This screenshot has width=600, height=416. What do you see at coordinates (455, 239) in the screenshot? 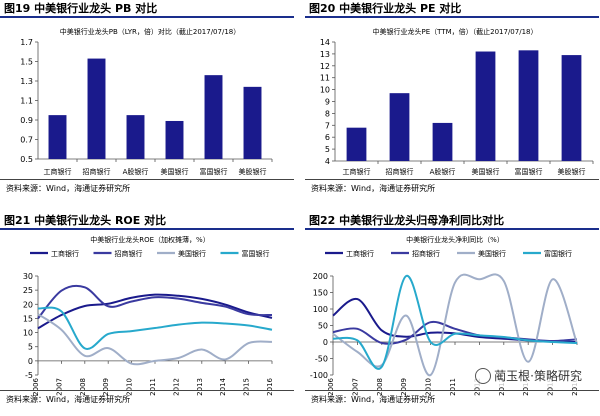
I see `chart-title: 中美银行业龙头净利同比（%）` at bounding box center [455, 239].